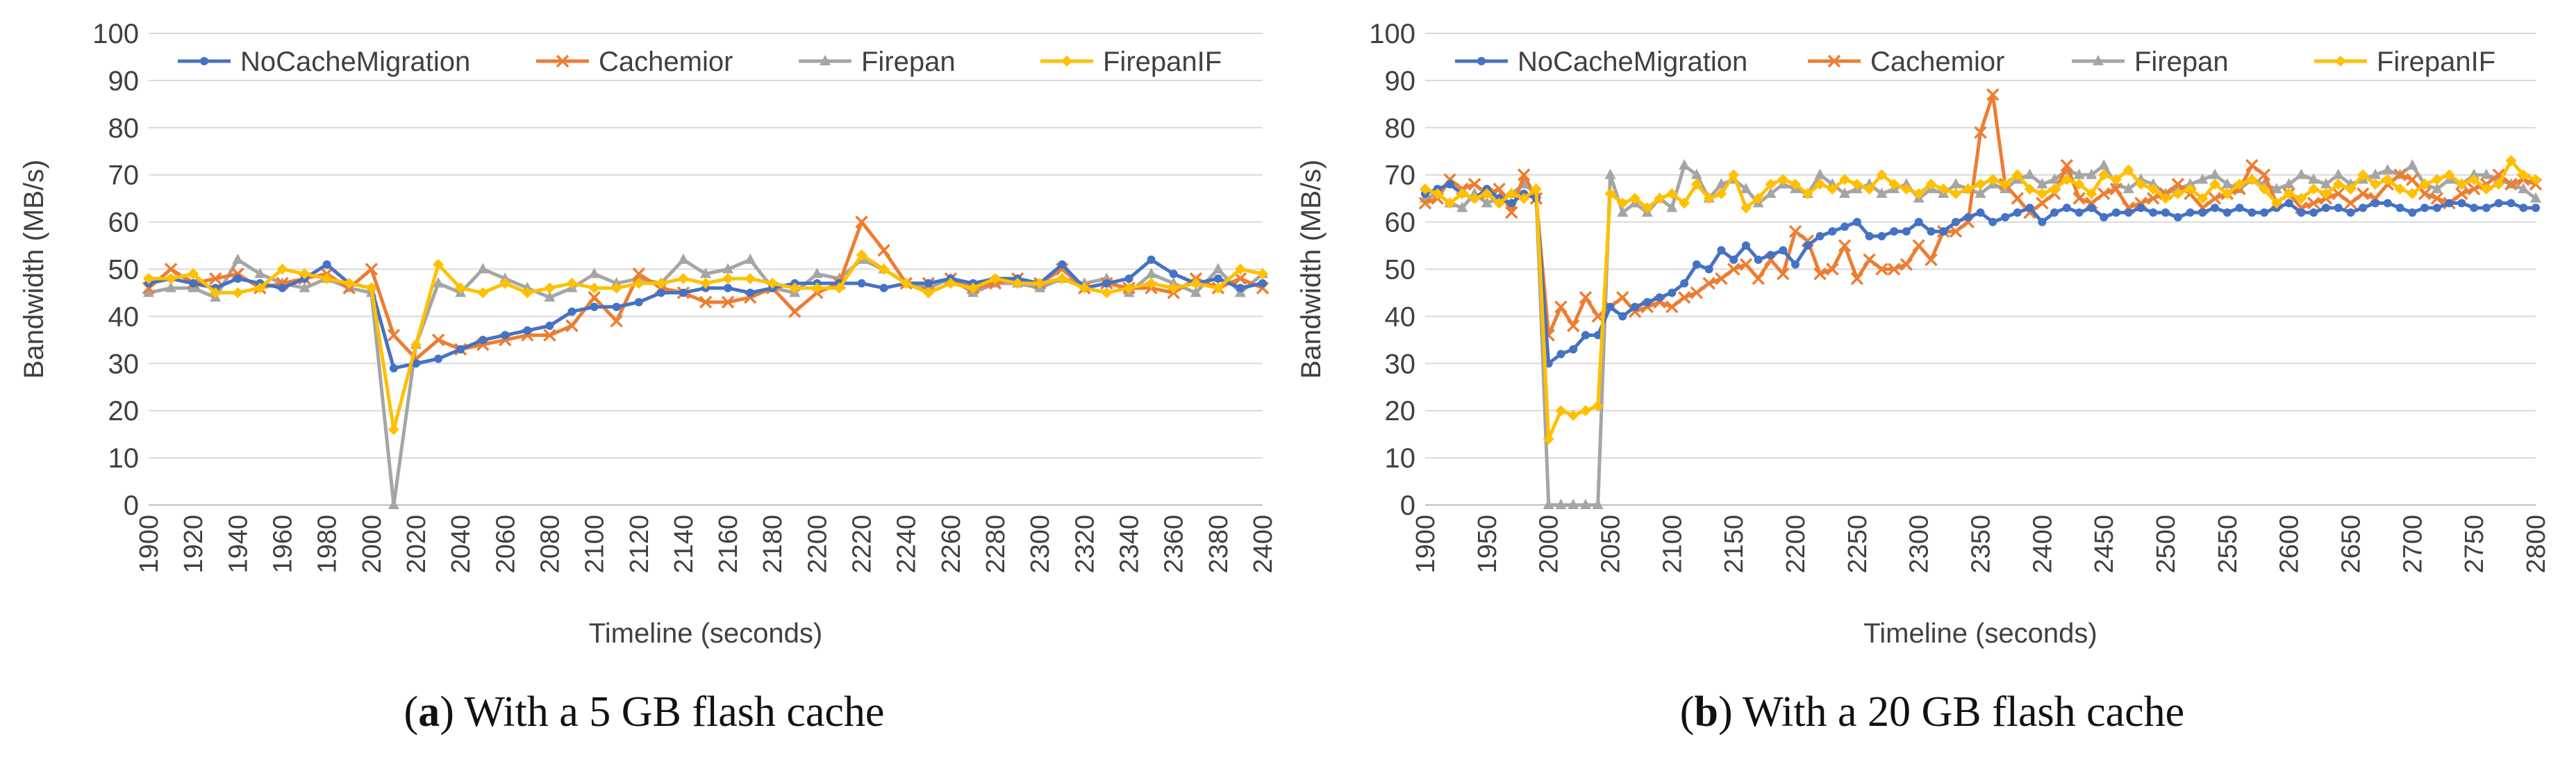  What do you see at coordinates (1980, 274) in the screenshot?
I see `series-nocachemigration` at bounding box center [1980, 274].